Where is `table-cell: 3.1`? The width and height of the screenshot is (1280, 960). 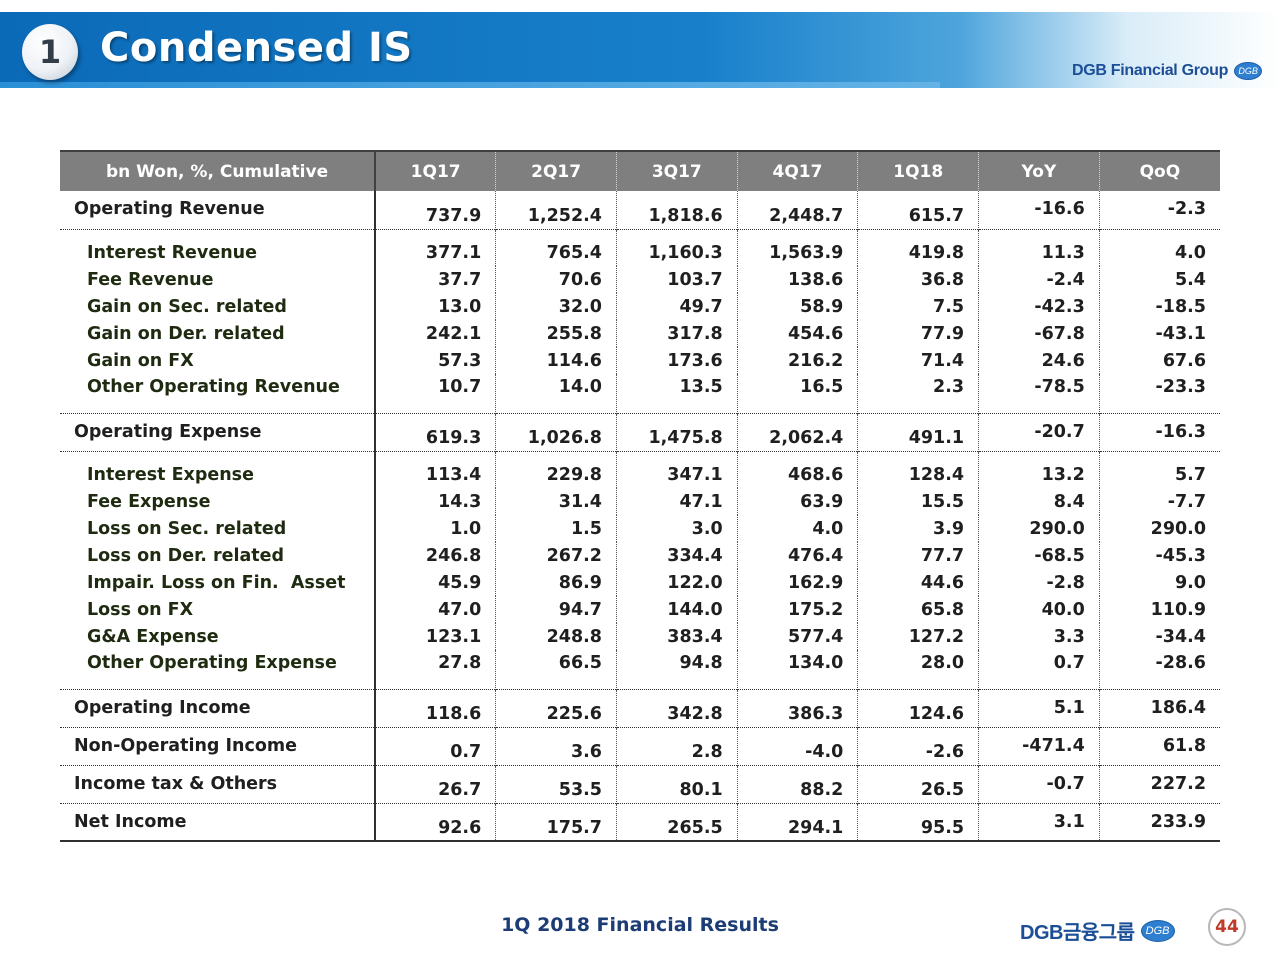 table-cell: 3.1 is located at coordinates (1039, 822).